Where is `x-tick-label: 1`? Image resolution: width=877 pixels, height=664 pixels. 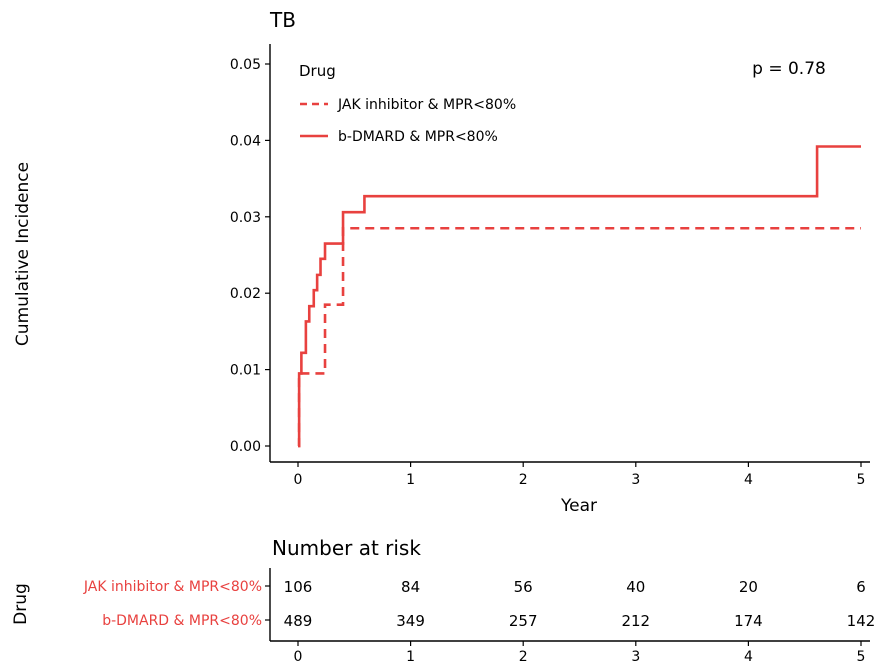
x-tick-label: 1 is located at coordinates (410, 480).